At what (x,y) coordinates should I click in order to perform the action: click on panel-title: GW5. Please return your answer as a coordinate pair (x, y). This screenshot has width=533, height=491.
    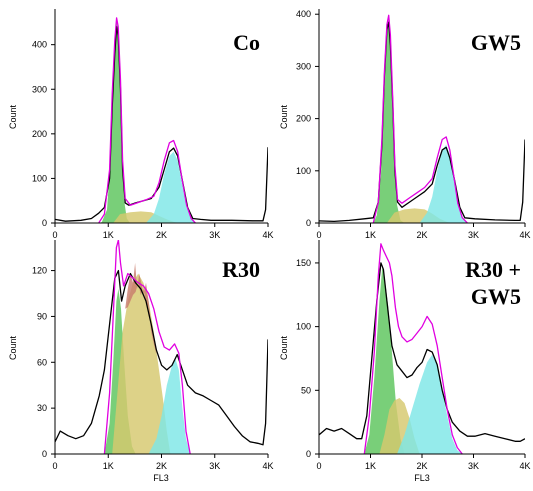
    Looking at the image, I should click on (496, 42).